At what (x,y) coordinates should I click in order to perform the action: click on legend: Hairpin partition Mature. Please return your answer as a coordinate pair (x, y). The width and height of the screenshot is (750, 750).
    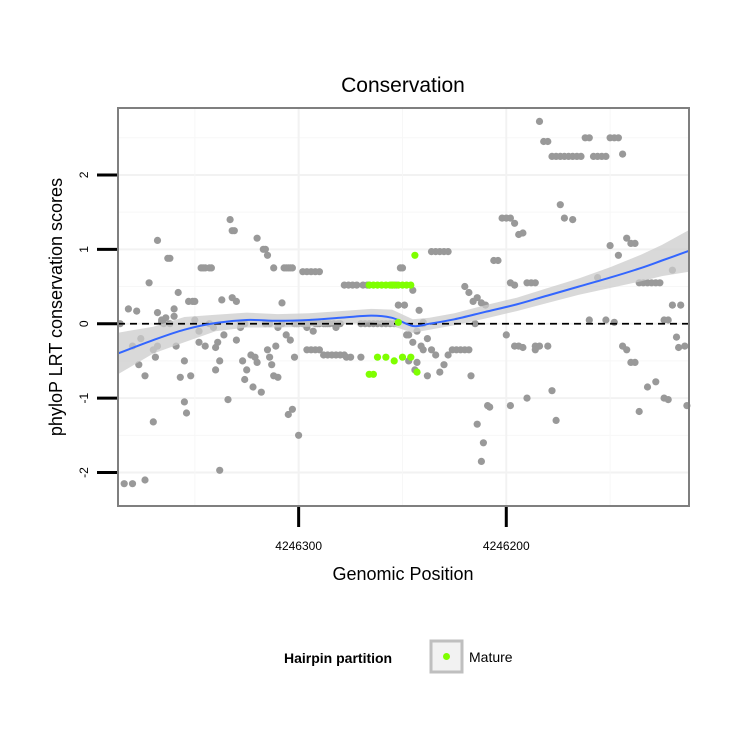
    Looking at the image, I should click on (398, 656).